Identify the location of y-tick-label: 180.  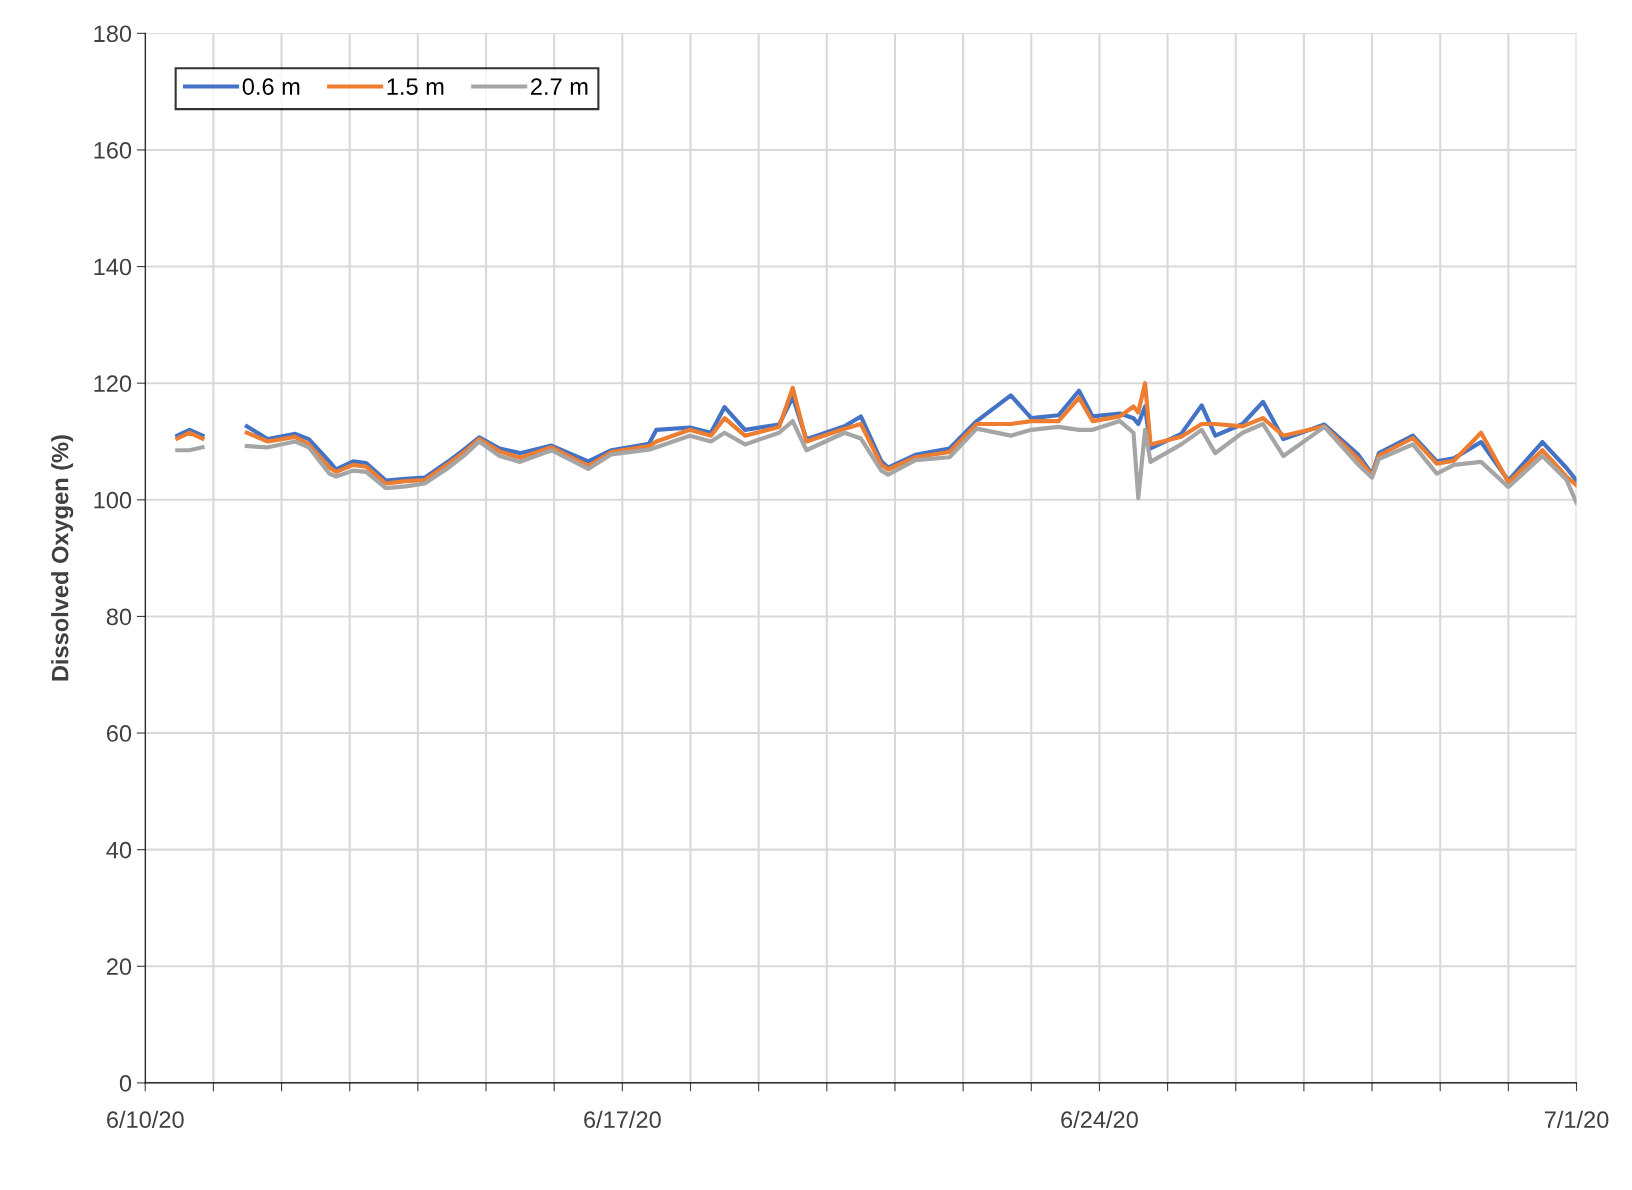
(113, 34).